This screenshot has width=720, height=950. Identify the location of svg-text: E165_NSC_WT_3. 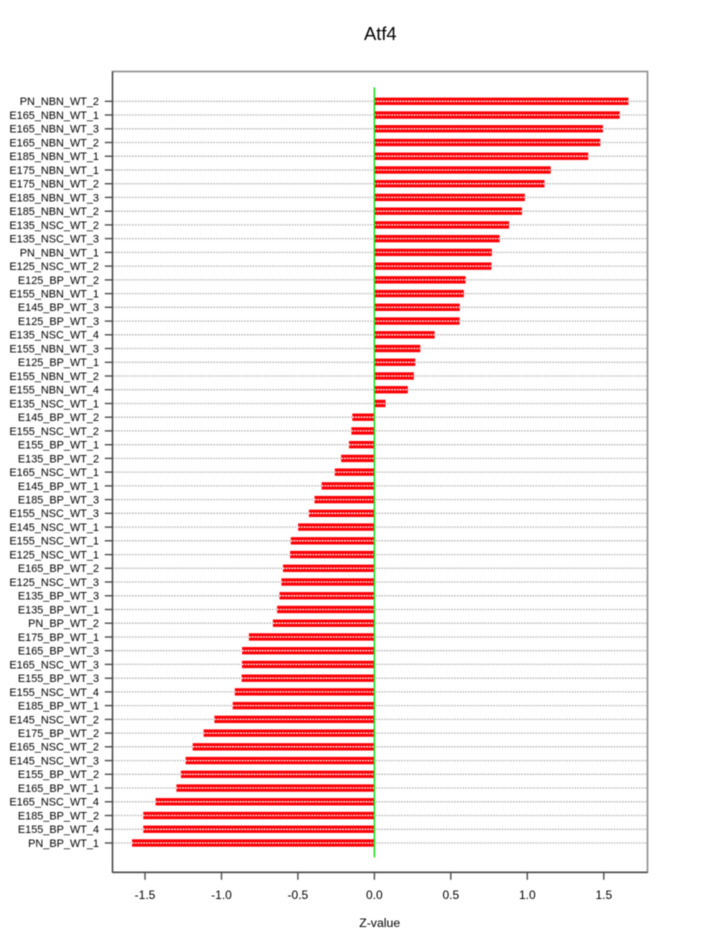
(54, 665).